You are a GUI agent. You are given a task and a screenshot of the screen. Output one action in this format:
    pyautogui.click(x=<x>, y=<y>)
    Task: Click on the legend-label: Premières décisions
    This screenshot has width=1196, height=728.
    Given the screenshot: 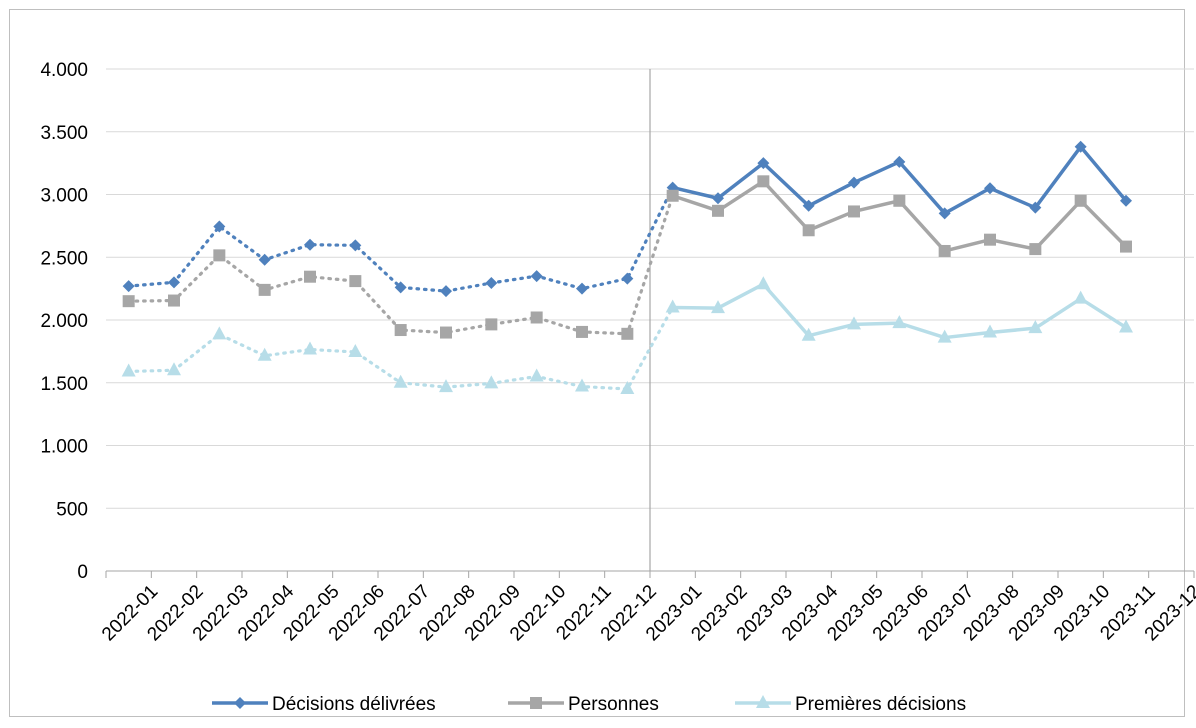 What is the action you would take?
    pyautogui.click(x=880, y=704)
    